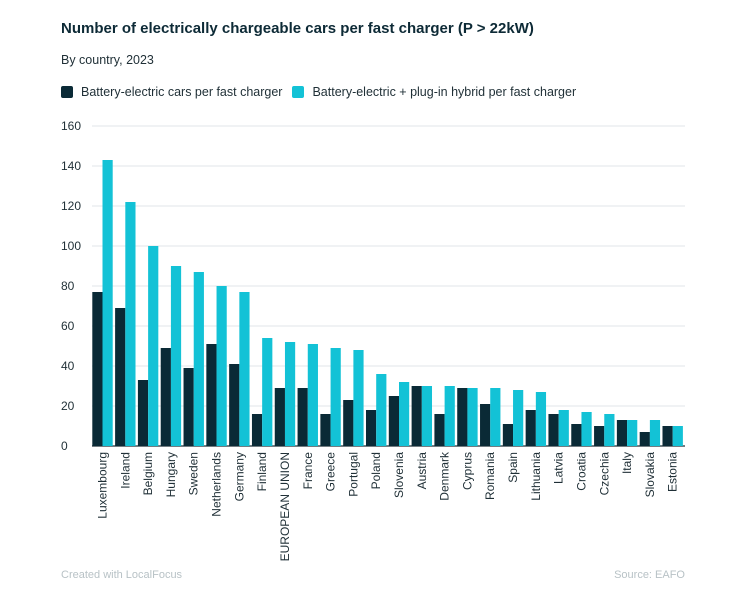 This screenshot has height=602, width=736. I want to click on x-tick-label: Slovakia, so click(650, 475).